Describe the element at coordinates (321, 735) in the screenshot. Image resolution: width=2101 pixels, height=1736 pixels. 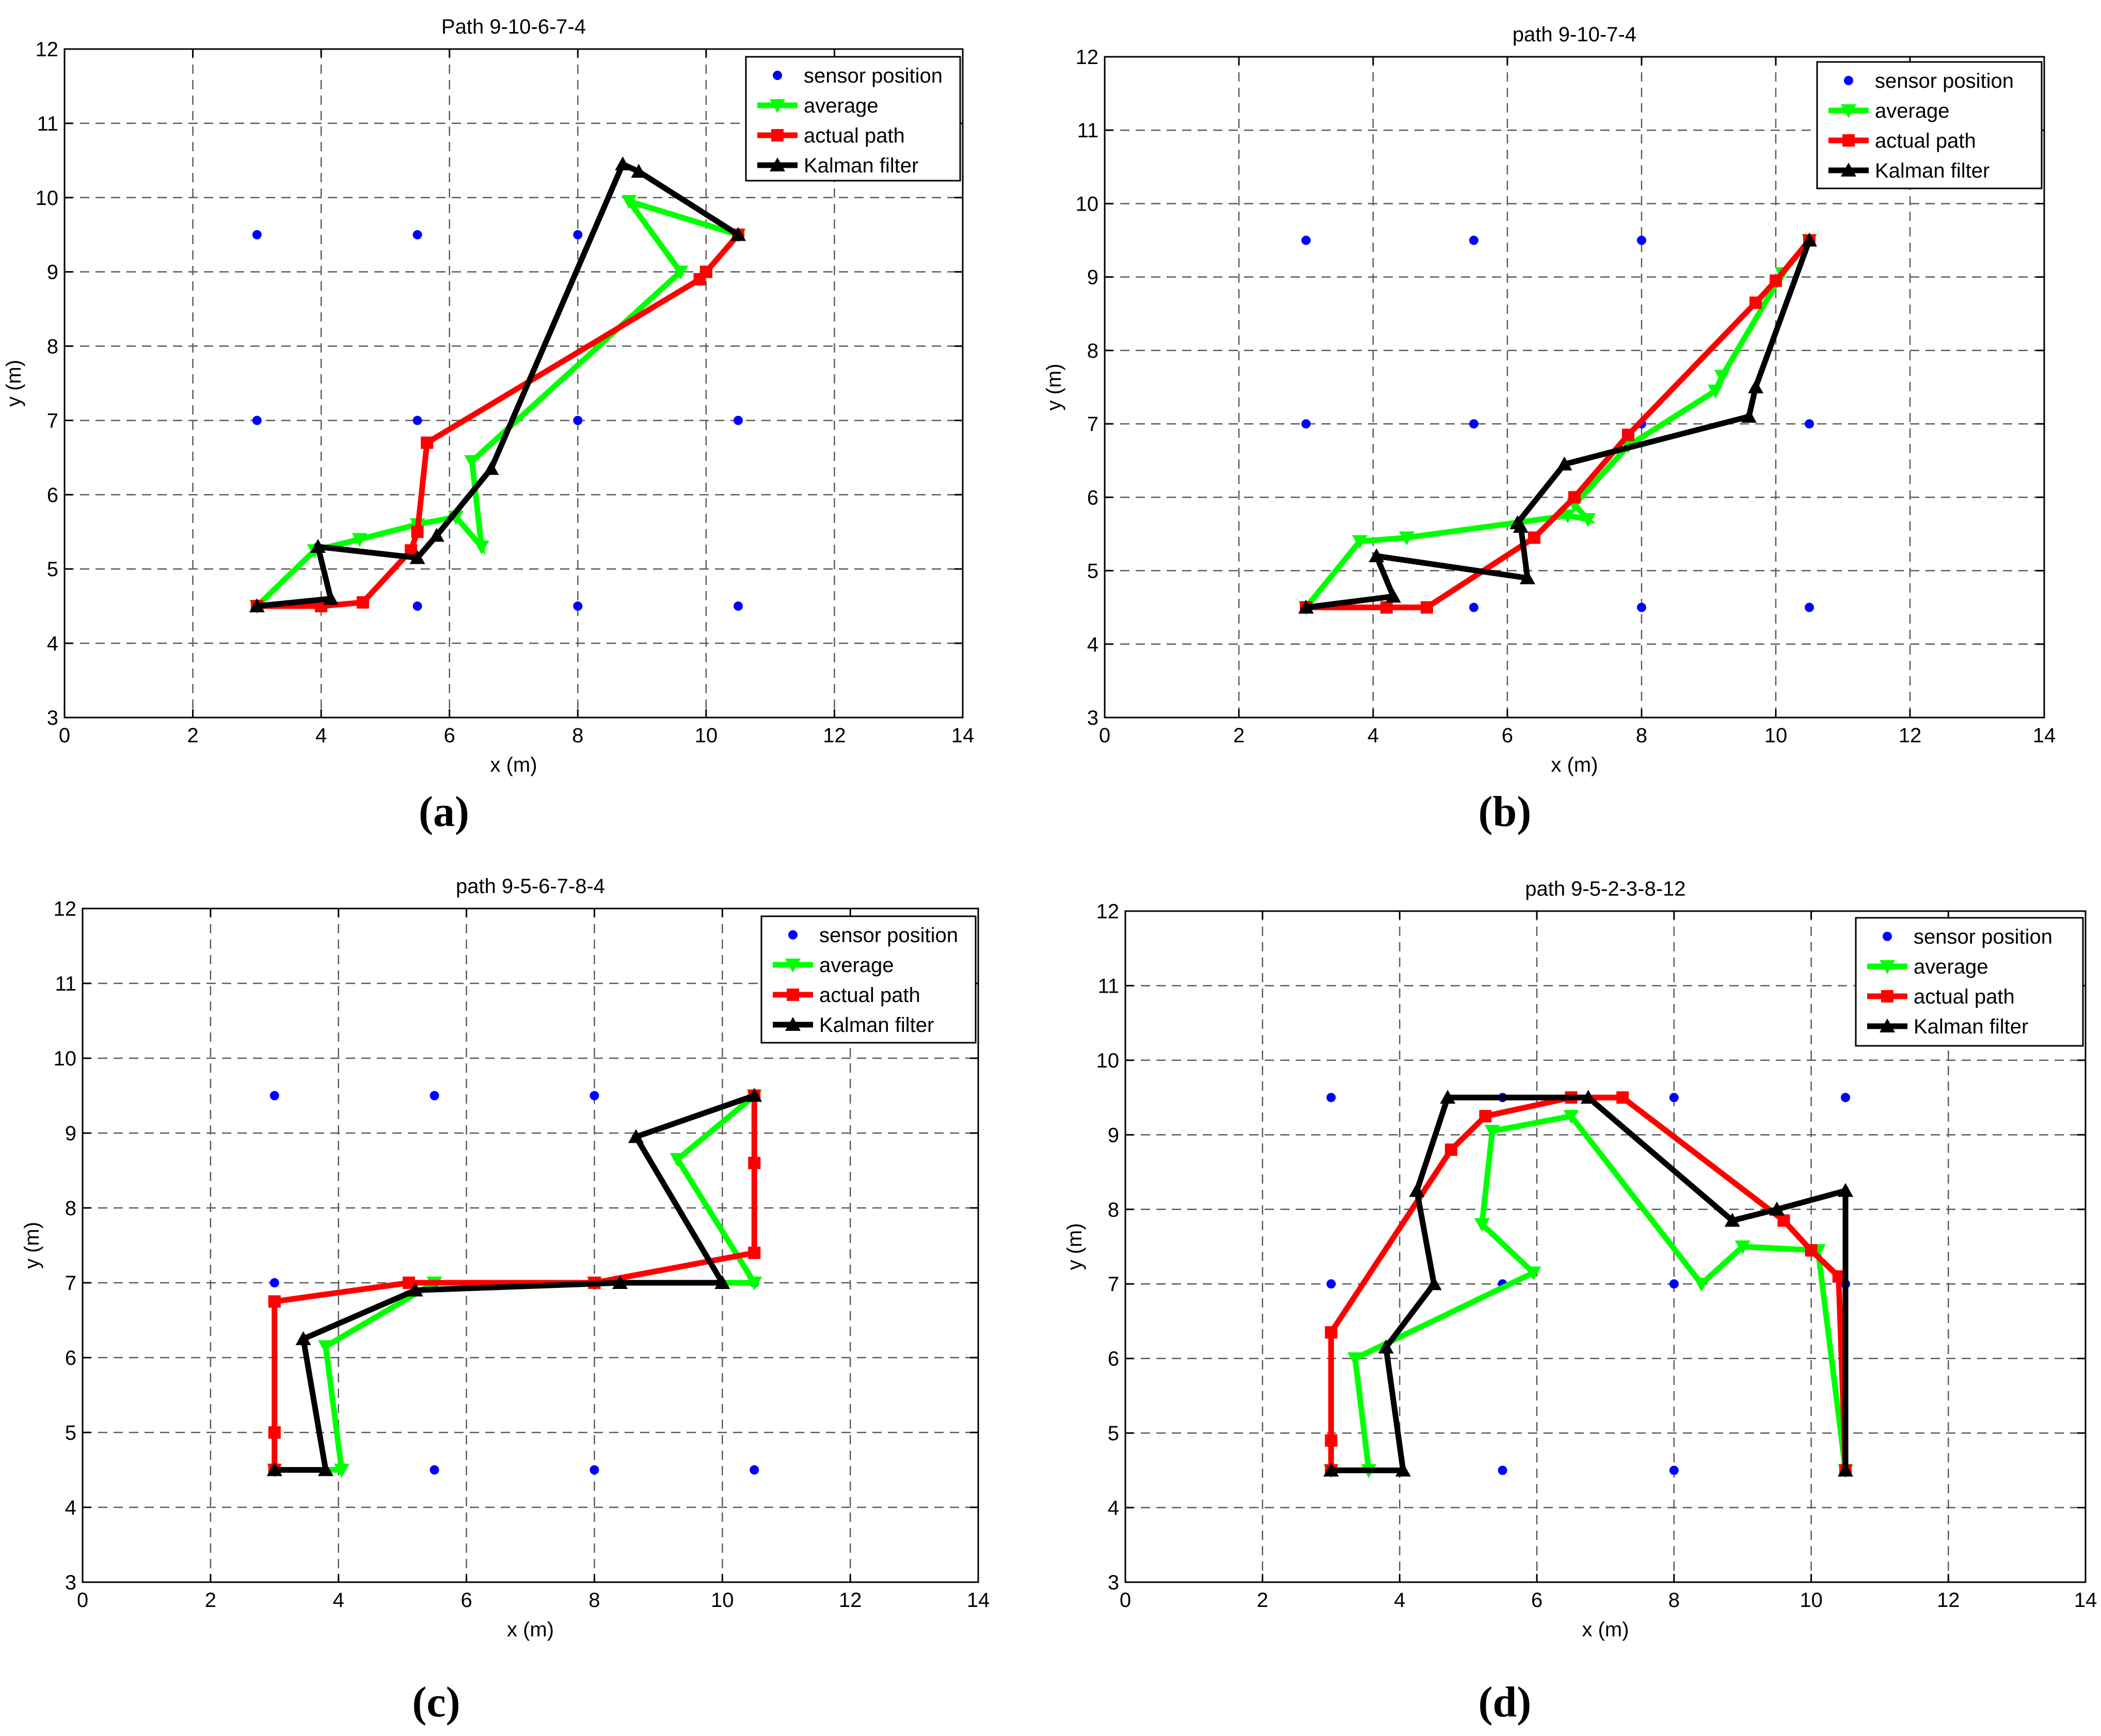
I see `x-tick-label: 4` at that location.